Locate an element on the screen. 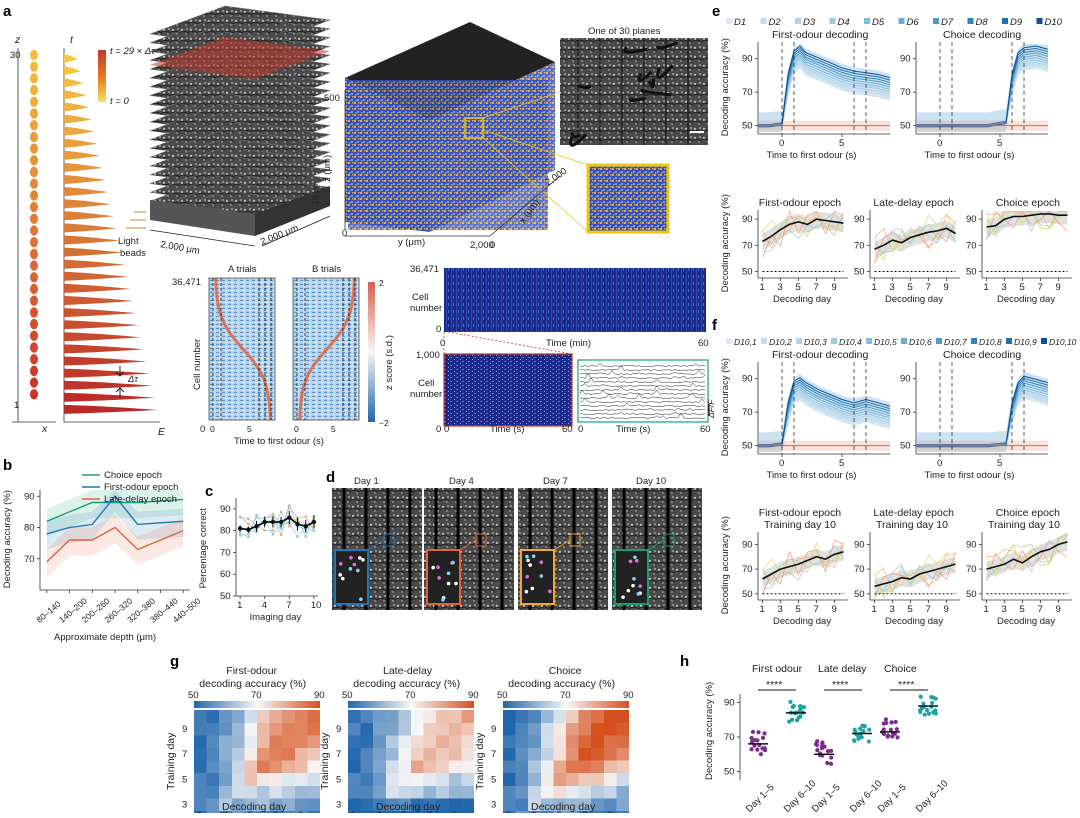  cell-top-tick: 36,471 is located at coordinates (186, 282).